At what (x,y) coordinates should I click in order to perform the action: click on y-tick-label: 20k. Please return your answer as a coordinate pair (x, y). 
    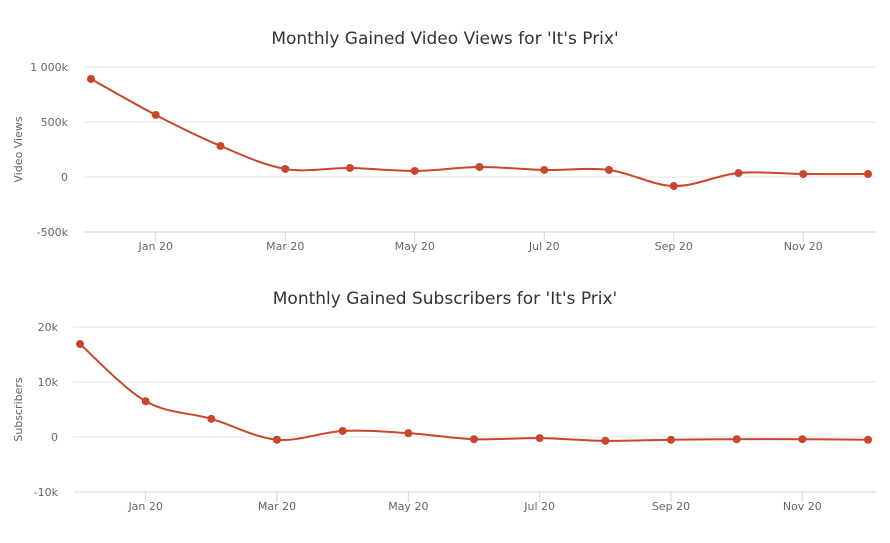
    Looking at the image, I should click on (48, 327).